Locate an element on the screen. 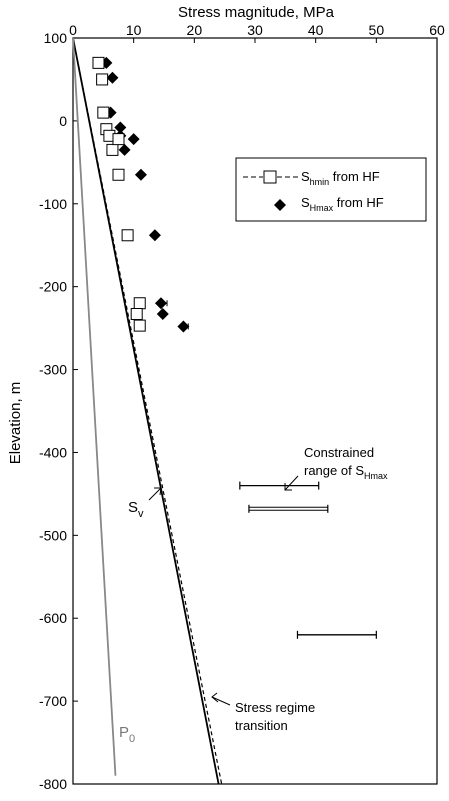  y-tick-label: -300 is located at coordinates (53, 370).